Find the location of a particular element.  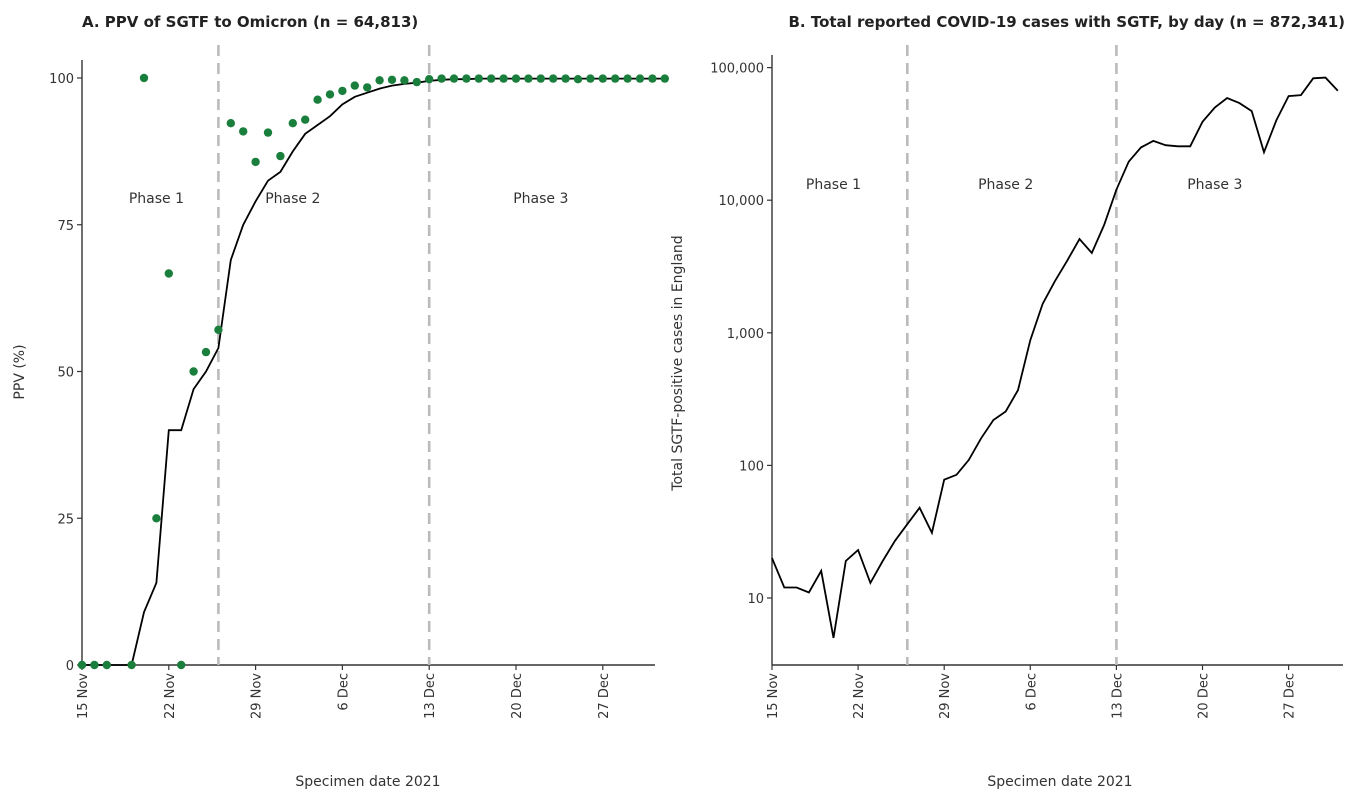

y-tick-label: 10 is located at coordinates (755, 599).